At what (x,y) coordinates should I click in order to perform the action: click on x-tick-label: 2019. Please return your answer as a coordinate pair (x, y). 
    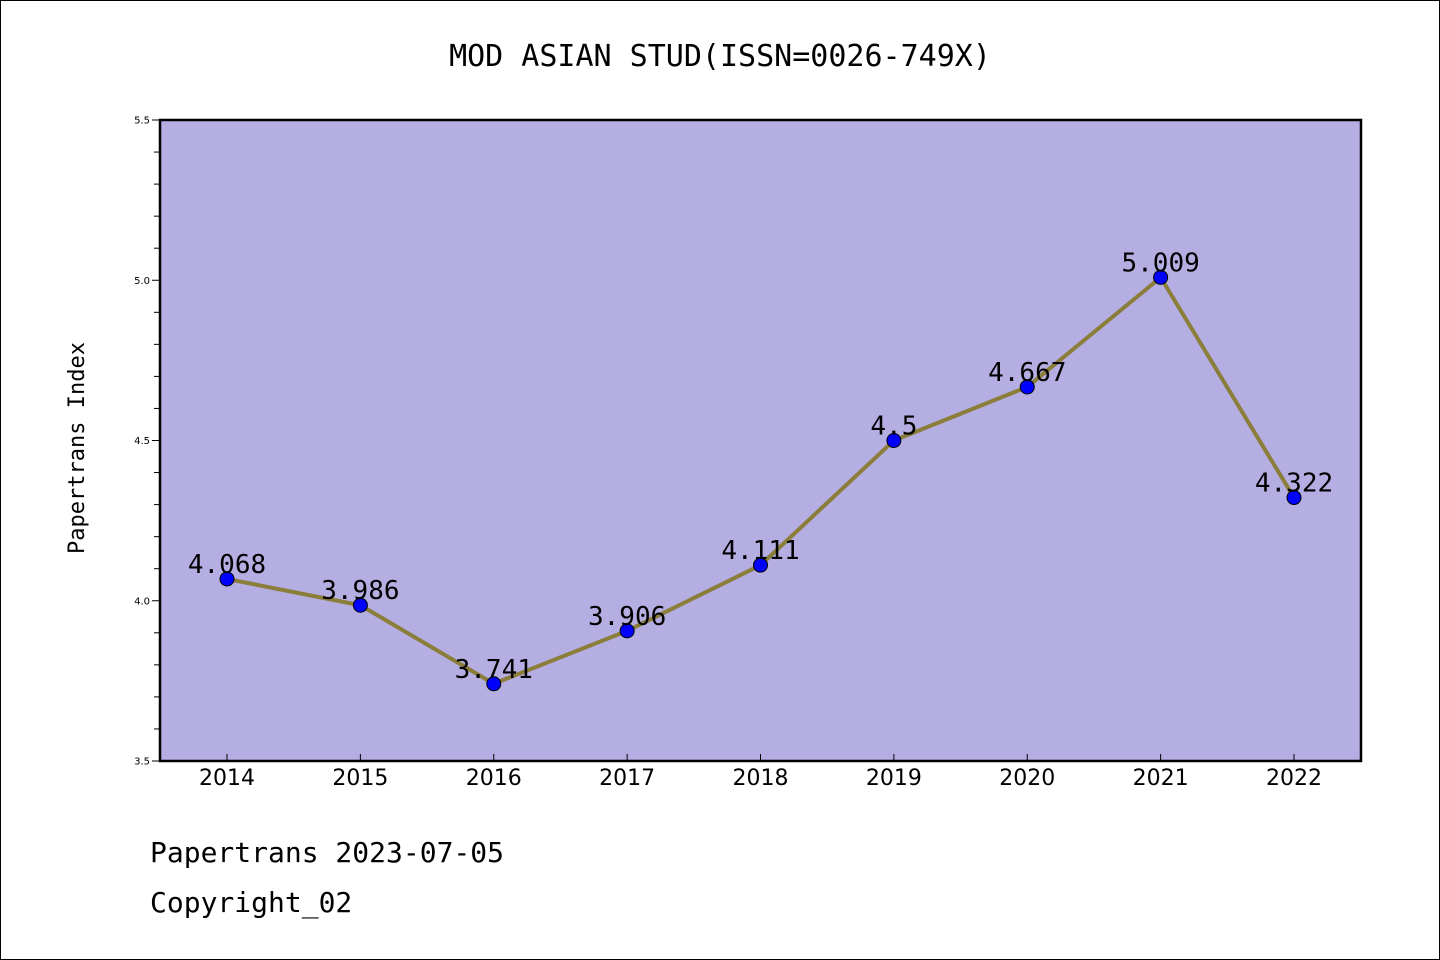
    Looking at the image, I should click on (894, 778).